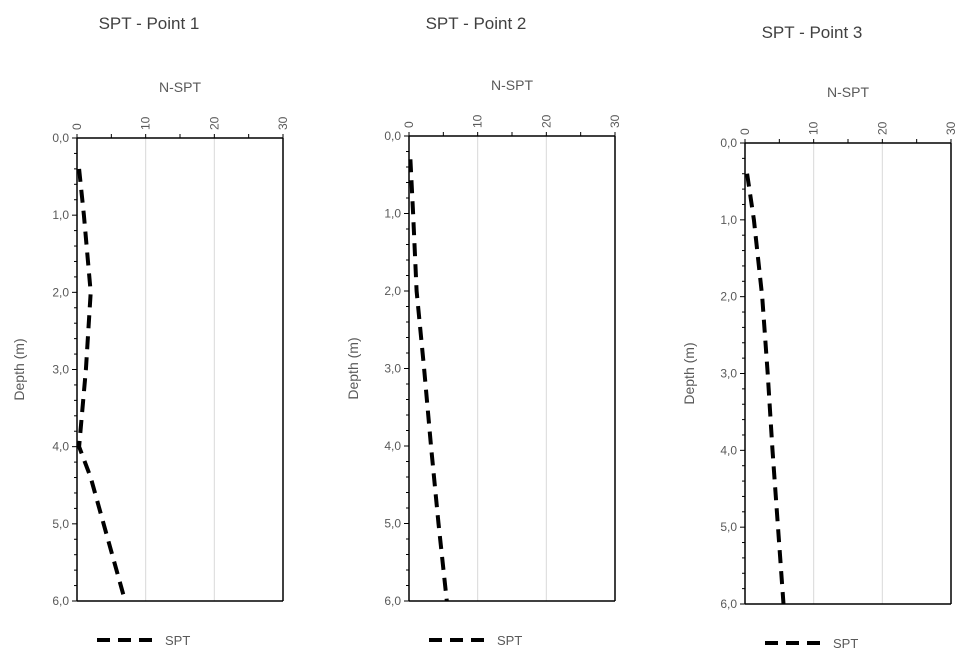  Describe the element at coordinates (149, 23) in the screenshot. I see `chart-title: SPT - Point 1` at that location.